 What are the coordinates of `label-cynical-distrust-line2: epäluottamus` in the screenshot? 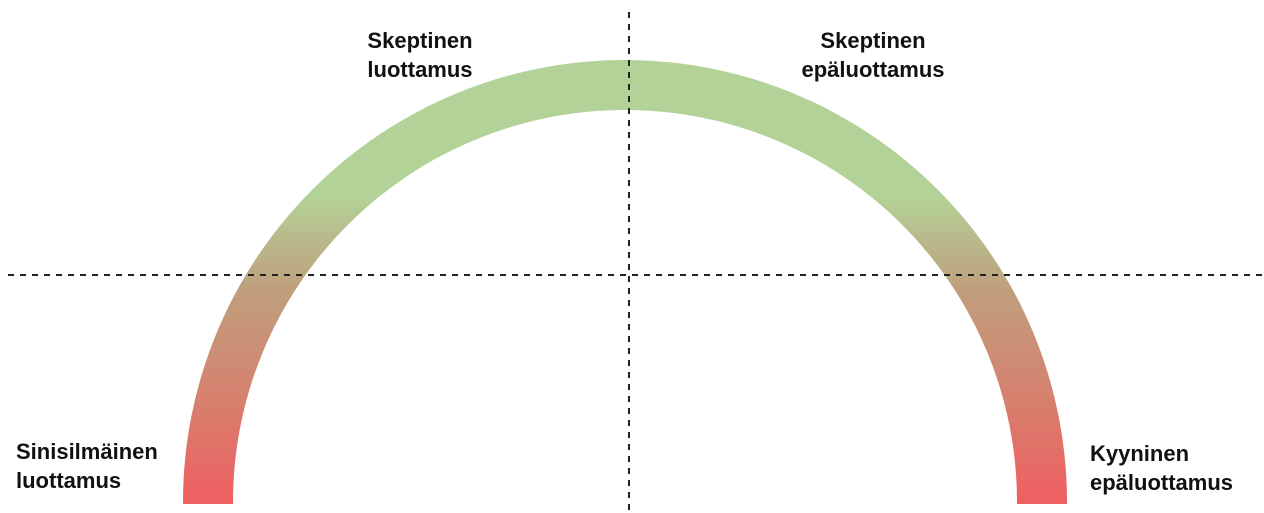 It's located at (1162, 482).